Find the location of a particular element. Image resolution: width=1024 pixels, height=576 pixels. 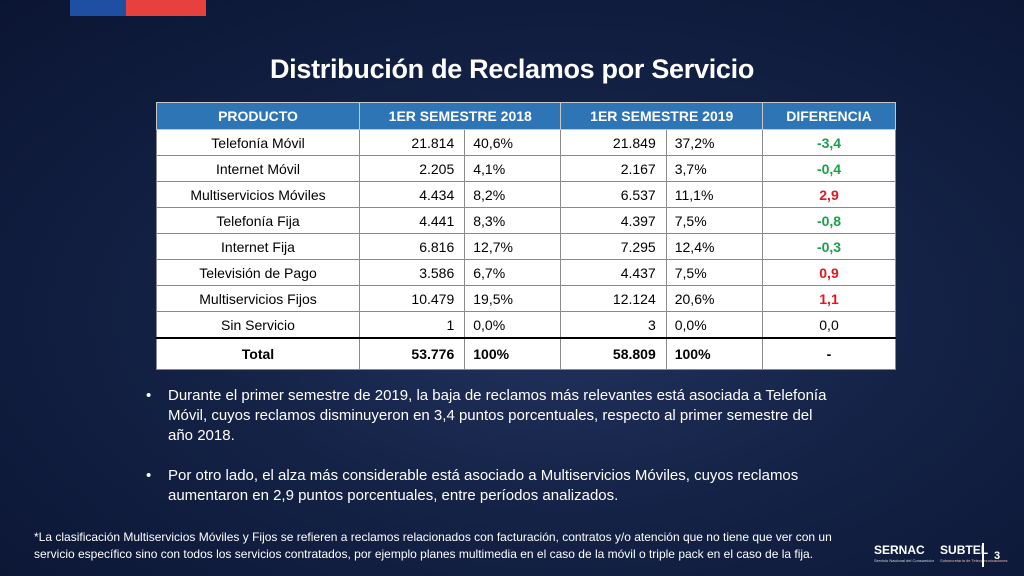

cell-value-2019: 21.849 is located at coordinates (613, 142).